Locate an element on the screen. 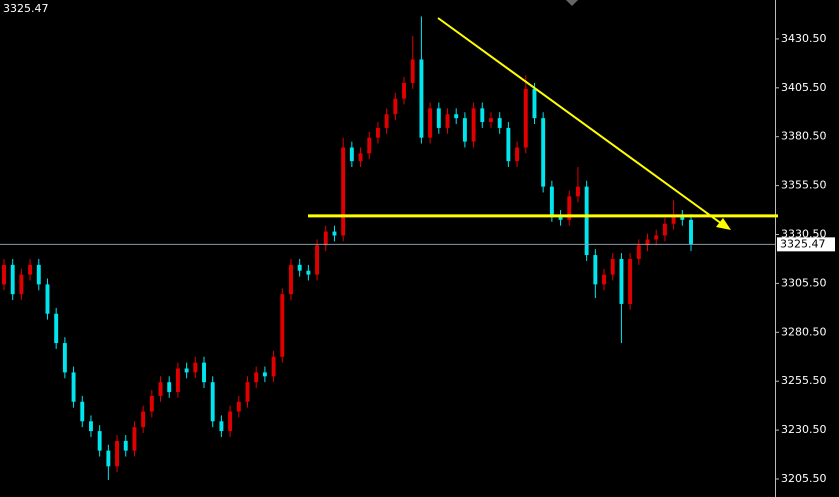 This screenshot has height=497, width=839. trend-arrow is located at coordinates (723, 224).